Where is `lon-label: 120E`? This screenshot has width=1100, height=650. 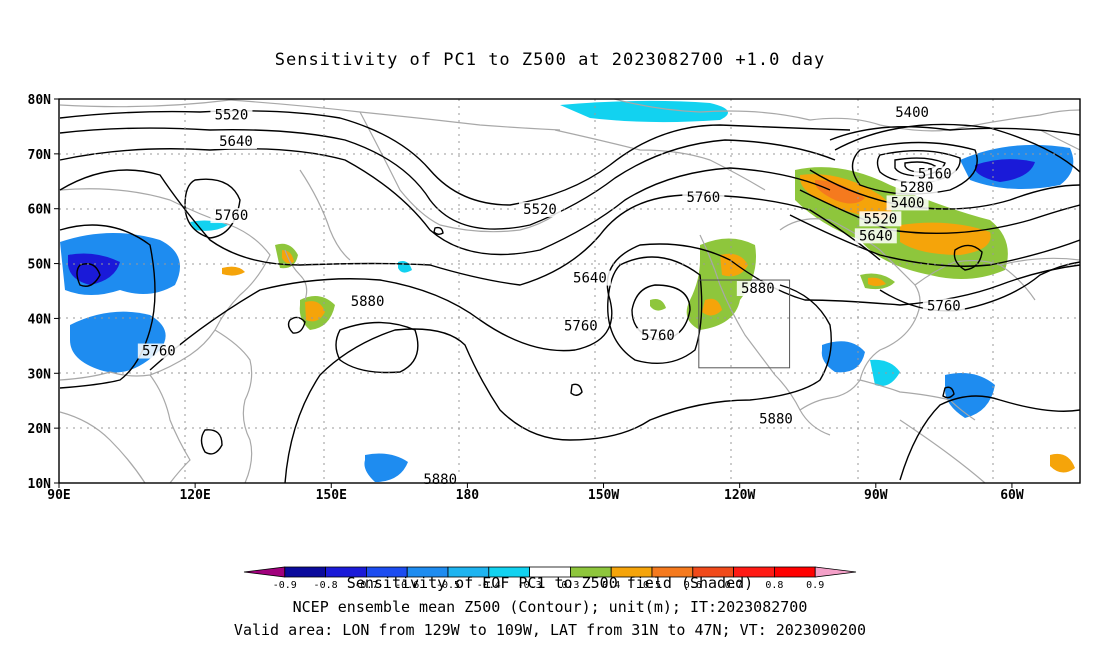 lon-label: 120E is located at coordinates (194, 495).